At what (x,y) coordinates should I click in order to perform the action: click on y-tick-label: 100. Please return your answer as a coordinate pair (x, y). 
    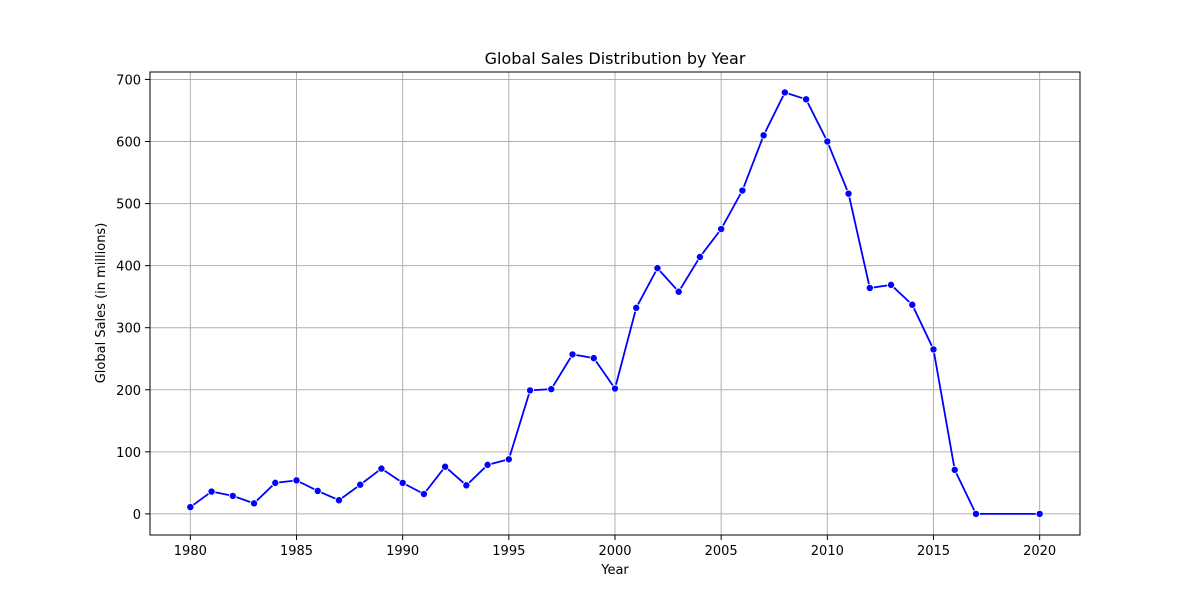
    Looking at the image, I should click on (128, 453).